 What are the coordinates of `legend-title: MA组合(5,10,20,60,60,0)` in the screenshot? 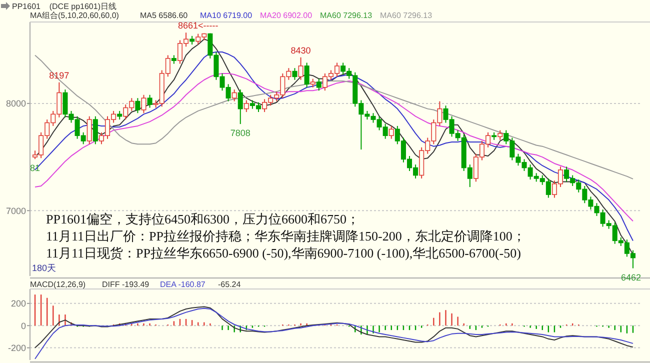 It's located at (75, 15).